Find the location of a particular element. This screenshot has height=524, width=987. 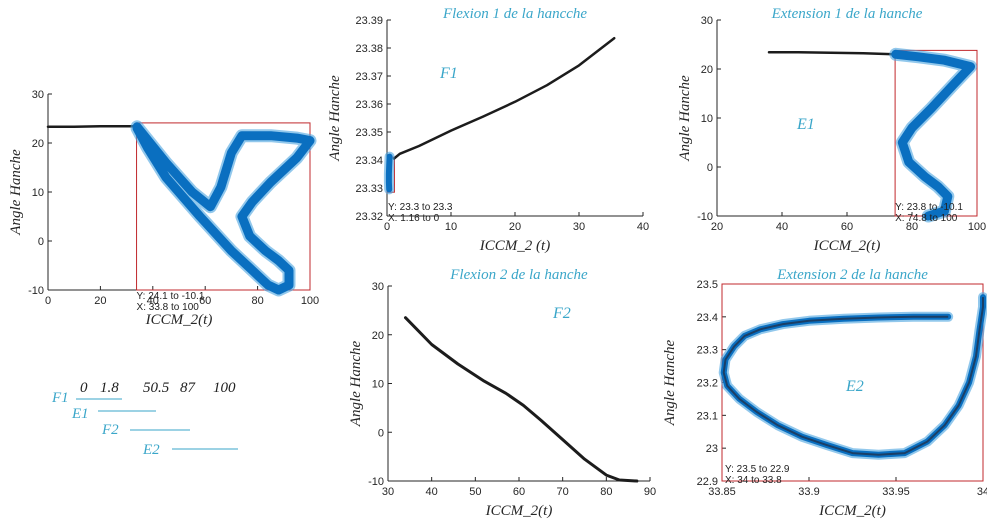

y-tick-label: 23.37 is located at coordinates (369, 77).